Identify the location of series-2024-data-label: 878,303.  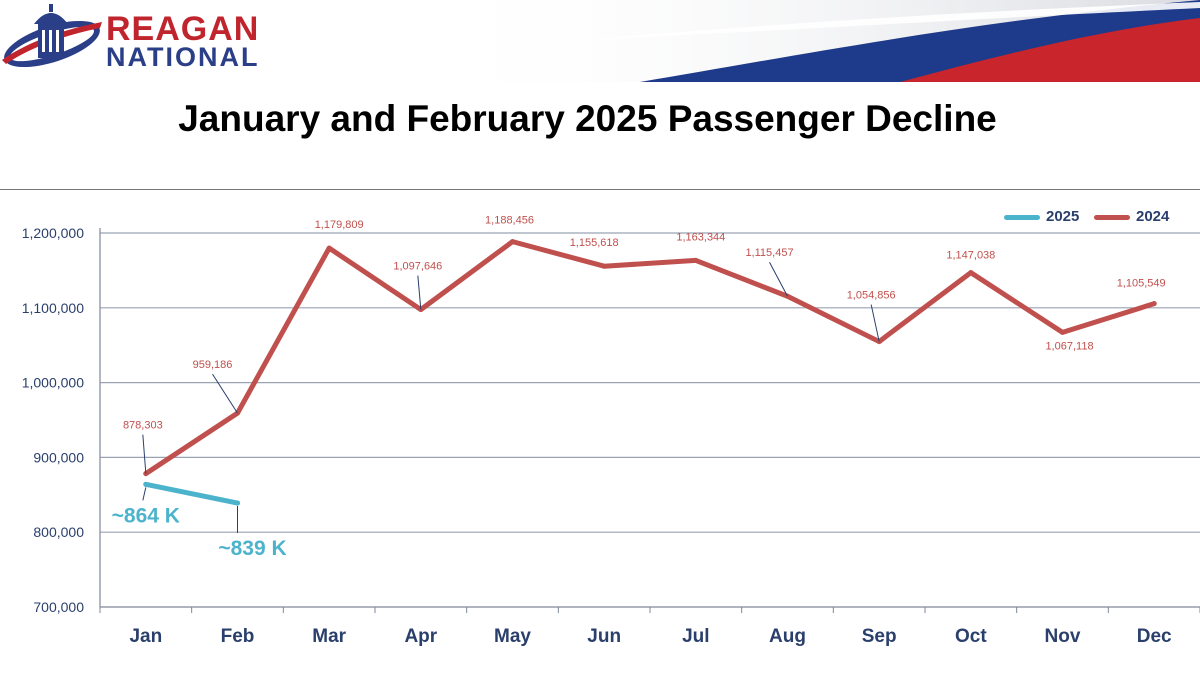
(143, 426).